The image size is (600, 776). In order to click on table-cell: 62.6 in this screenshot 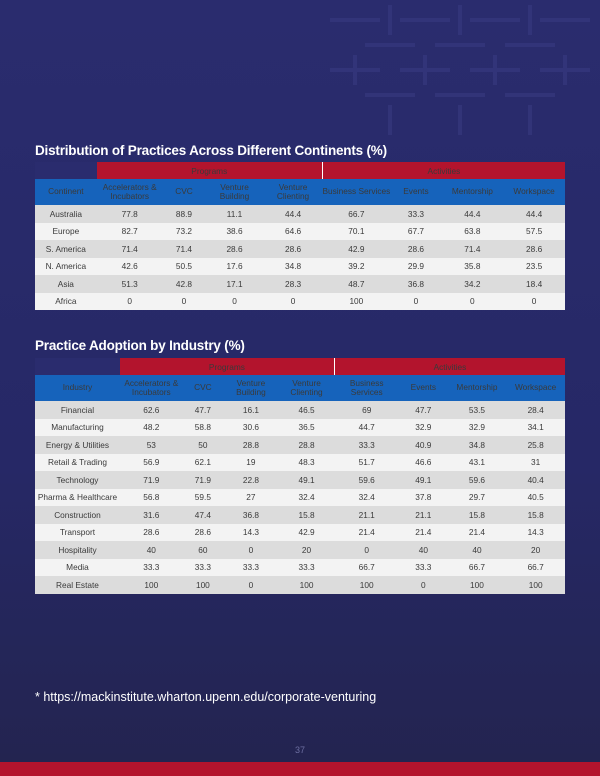, I will do `click(151, 410)`.